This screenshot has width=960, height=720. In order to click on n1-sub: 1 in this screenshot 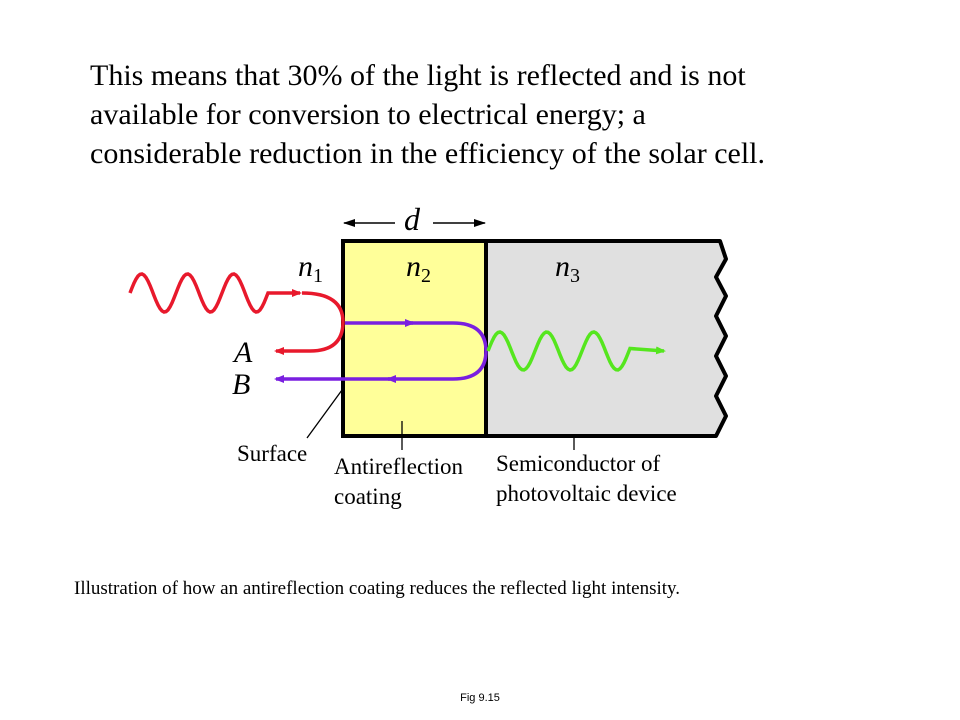, I will do `click(318, 276)`.